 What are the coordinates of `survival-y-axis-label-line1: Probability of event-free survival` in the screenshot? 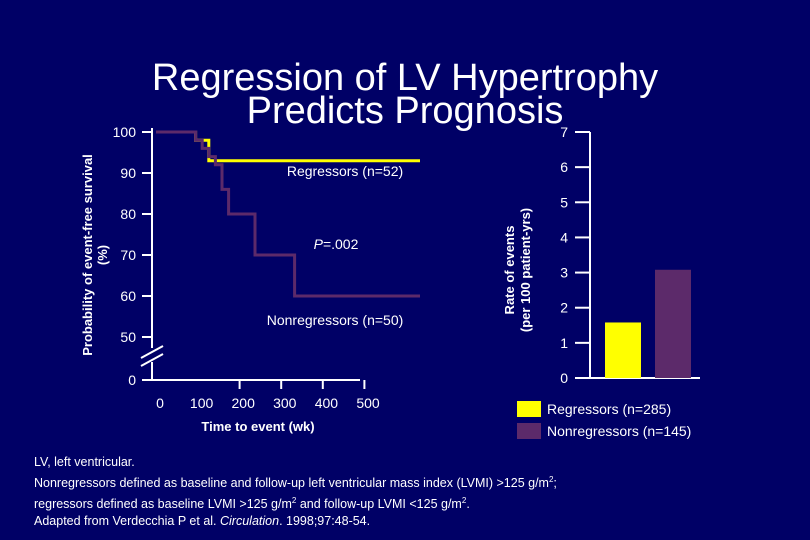 It's located at (87, 255).